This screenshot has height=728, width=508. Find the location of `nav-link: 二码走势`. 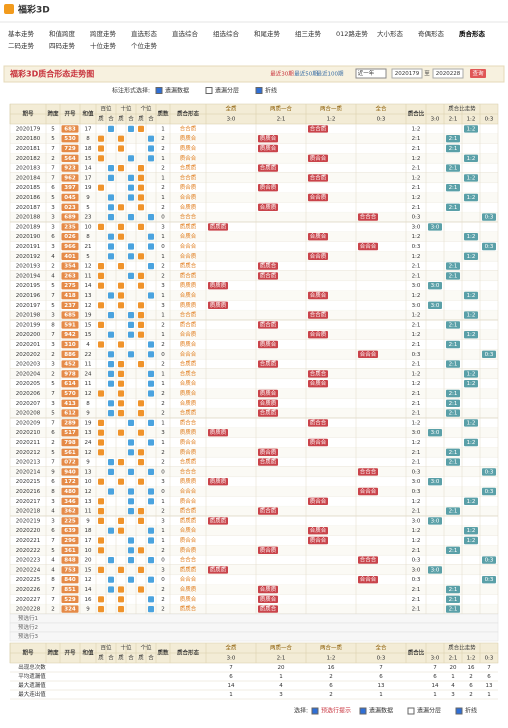

nav-link: 二码走势 is located at coordinates (21, 45).